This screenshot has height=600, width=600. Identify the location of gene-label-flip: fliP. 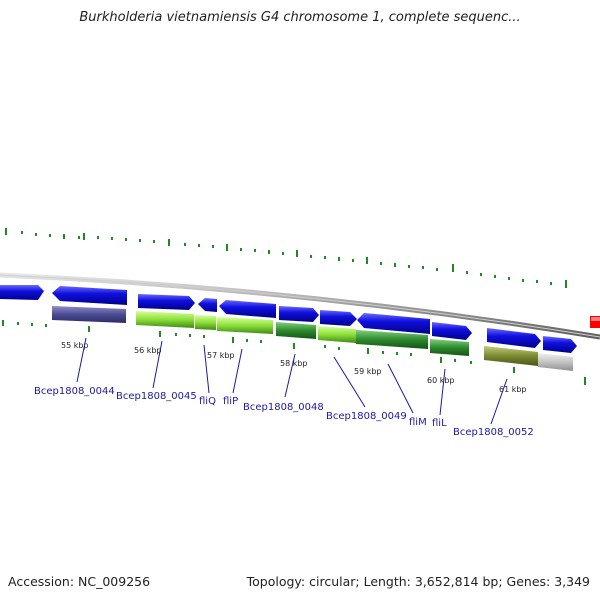
(230, 401).